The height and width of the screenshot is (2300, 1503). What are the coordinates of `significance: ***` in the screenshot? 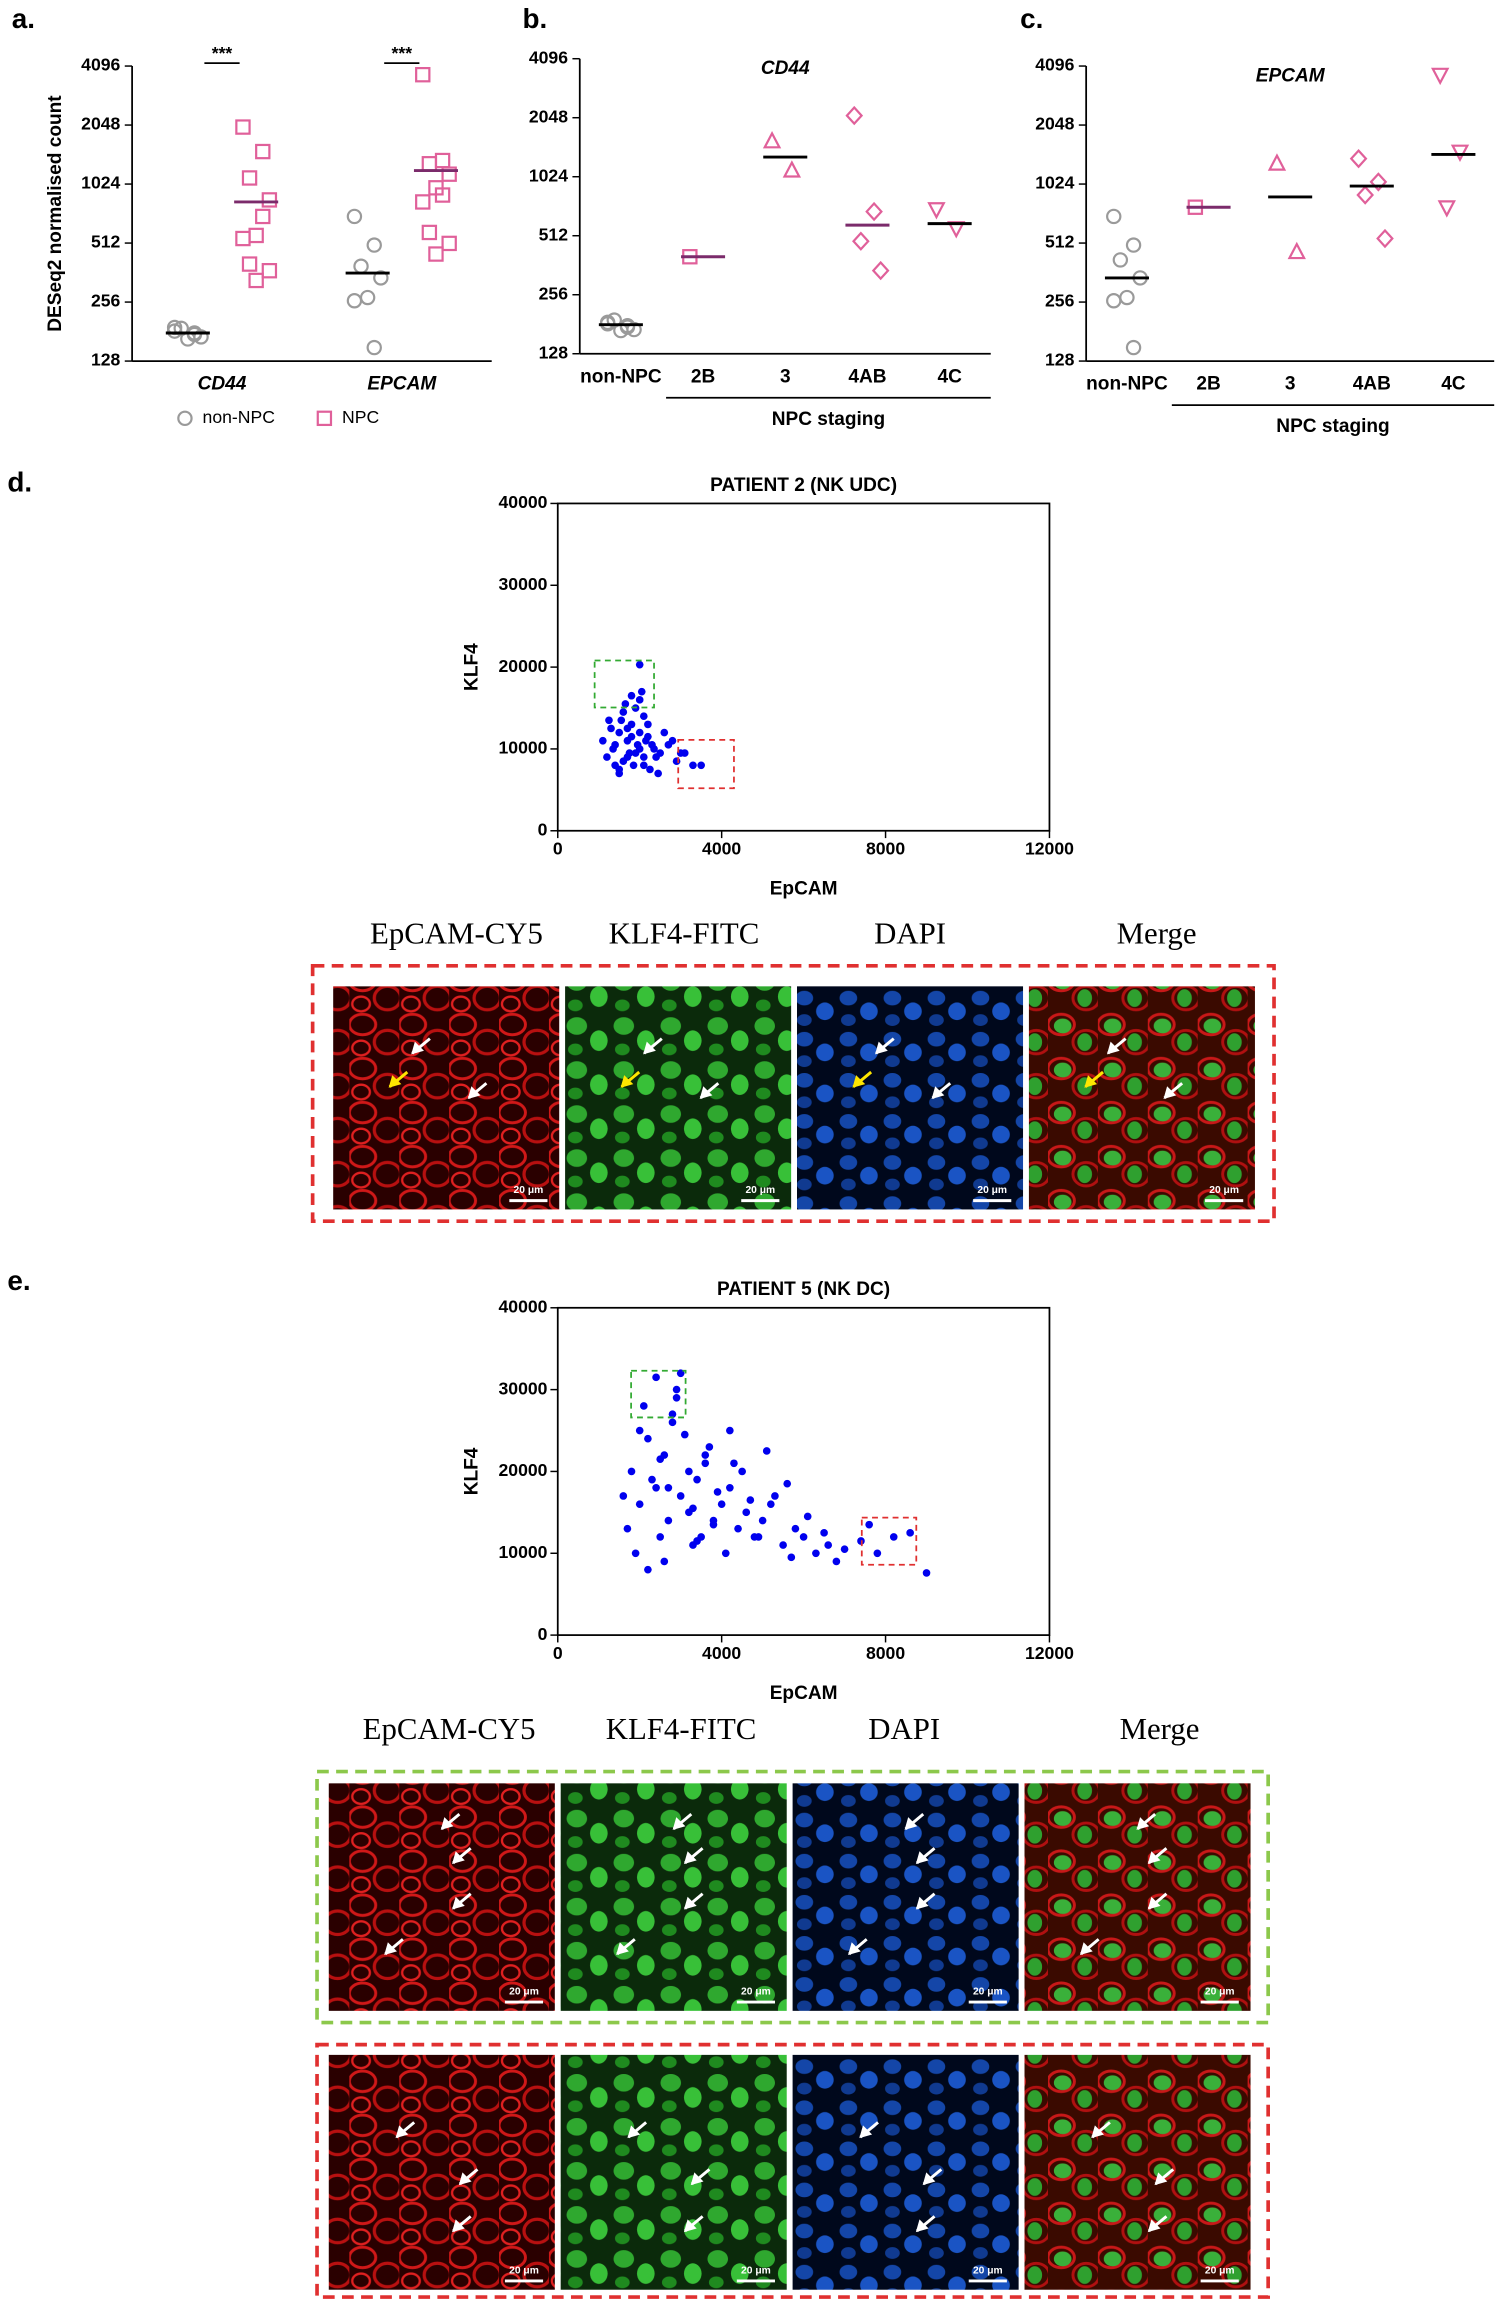 It's located at (402, 53).